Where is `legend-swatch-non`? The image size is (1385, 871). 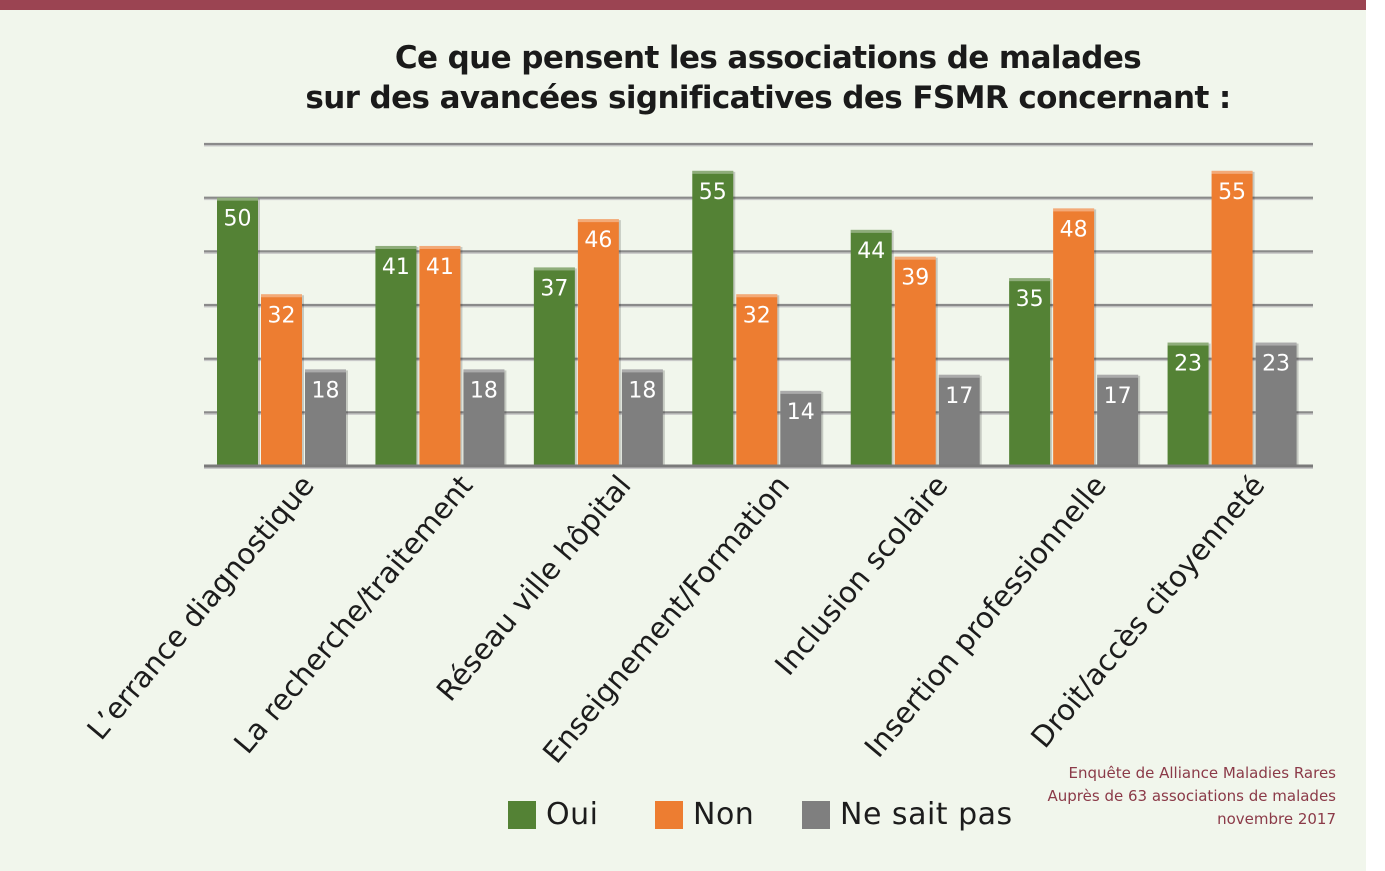 legend-swatch-non is located at coordinates (669, 814).